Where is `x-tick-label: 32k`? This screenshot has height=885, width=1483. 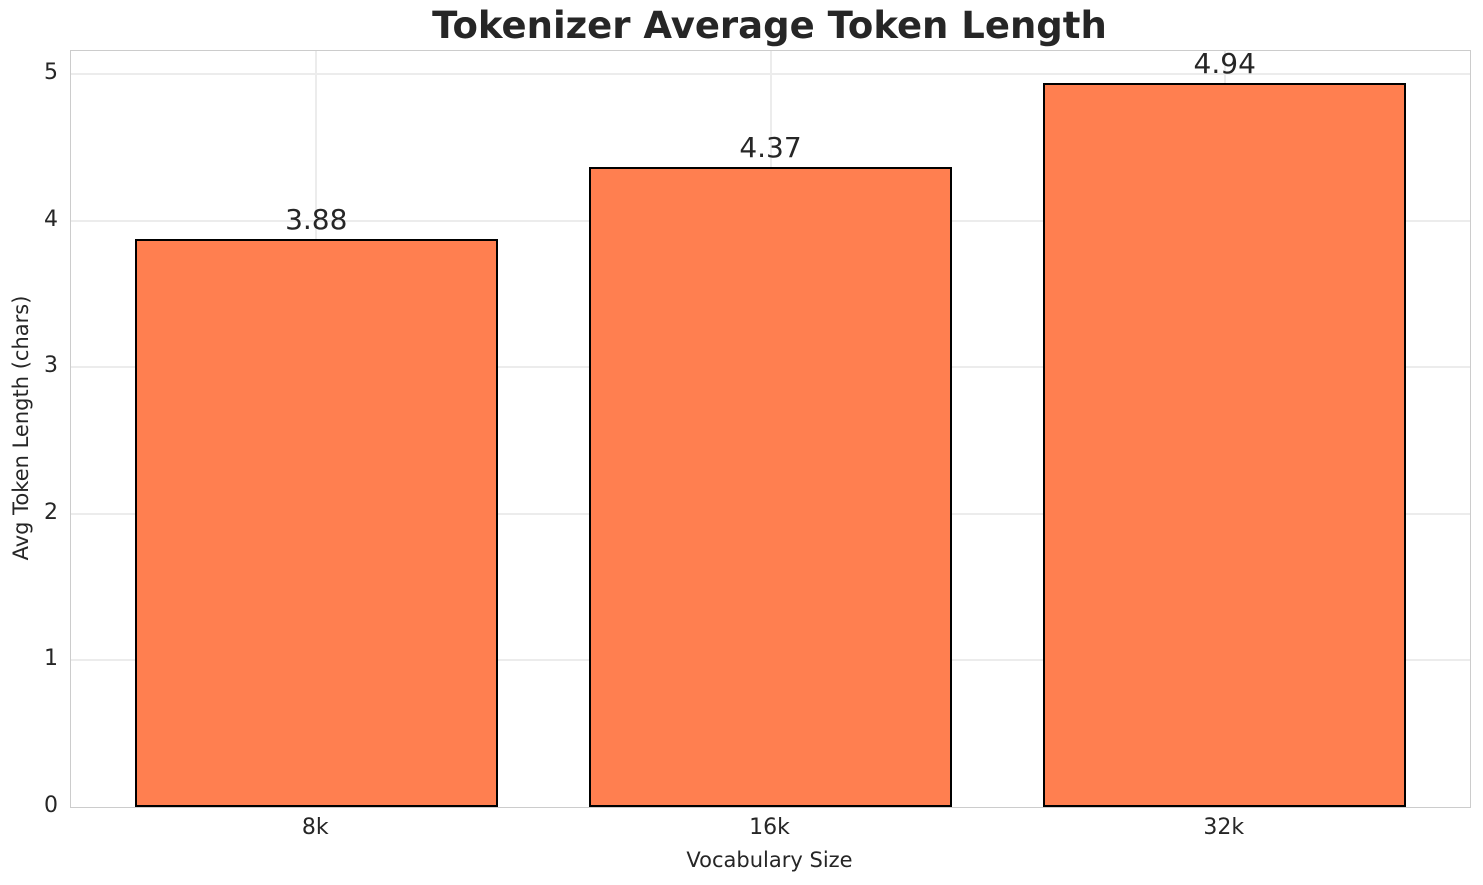
x-tick-label: 32k is located at coordinates (1224, 827).